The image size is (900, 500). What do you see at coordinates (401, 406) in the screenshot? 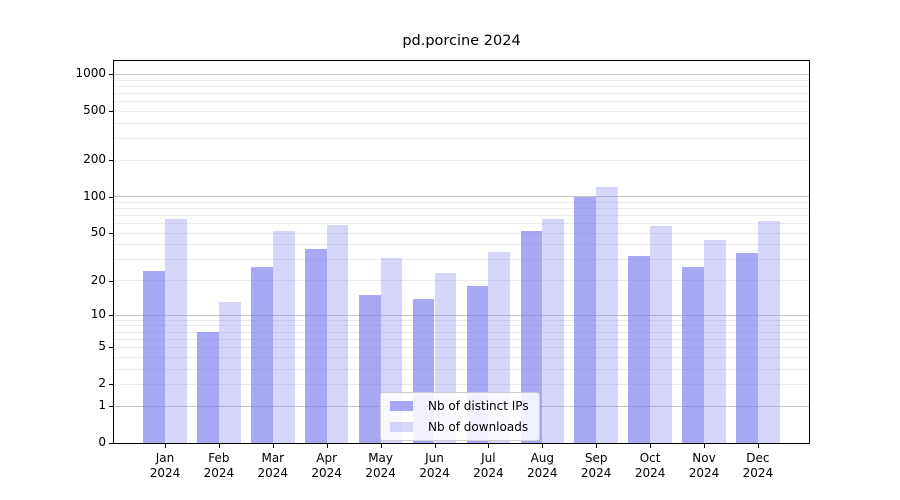
I see `legend-swatch-distinct-ips` at bounding box center [401, 406].